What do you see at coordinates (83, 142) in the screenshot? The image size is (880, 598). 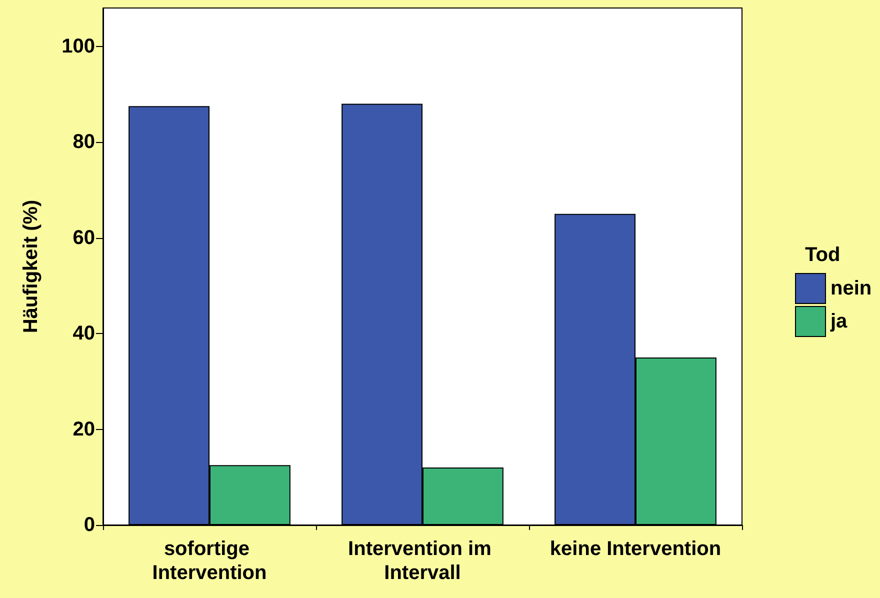 I see `y-tick-label: 80` at bounding box center [83, 142].